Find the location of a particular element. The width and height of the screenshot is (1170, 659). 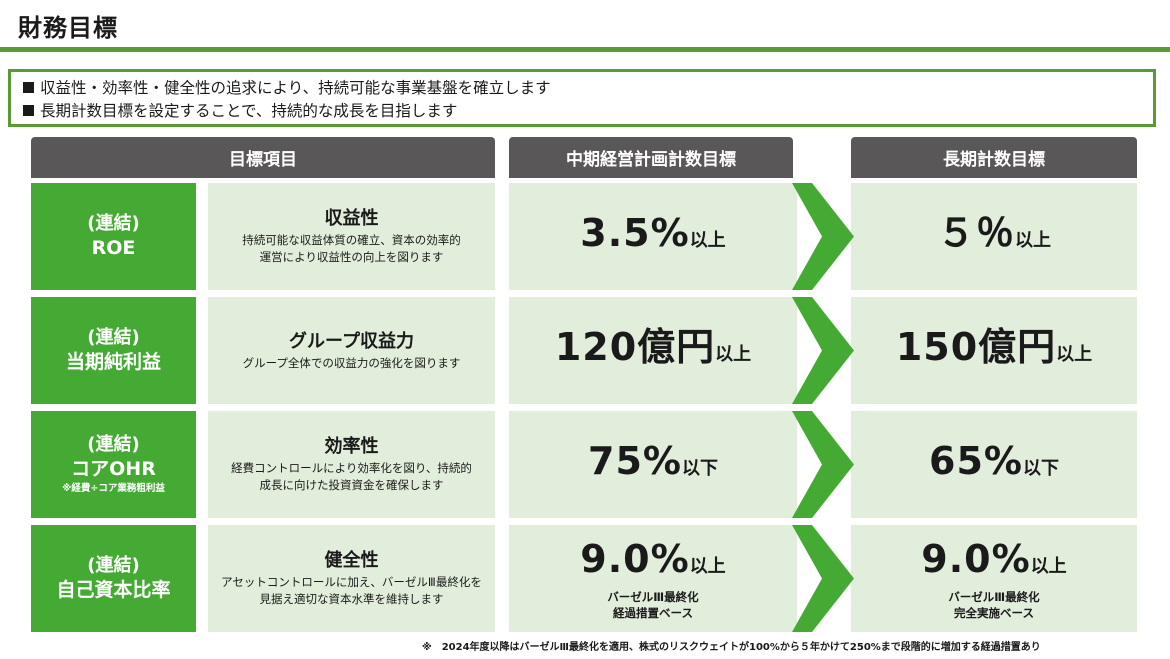

row-description-cell: 効率性経費コントロールにより効率化を図り、持続的 成長に向けた投資資金を確保します is located at coordinates (351, 464).